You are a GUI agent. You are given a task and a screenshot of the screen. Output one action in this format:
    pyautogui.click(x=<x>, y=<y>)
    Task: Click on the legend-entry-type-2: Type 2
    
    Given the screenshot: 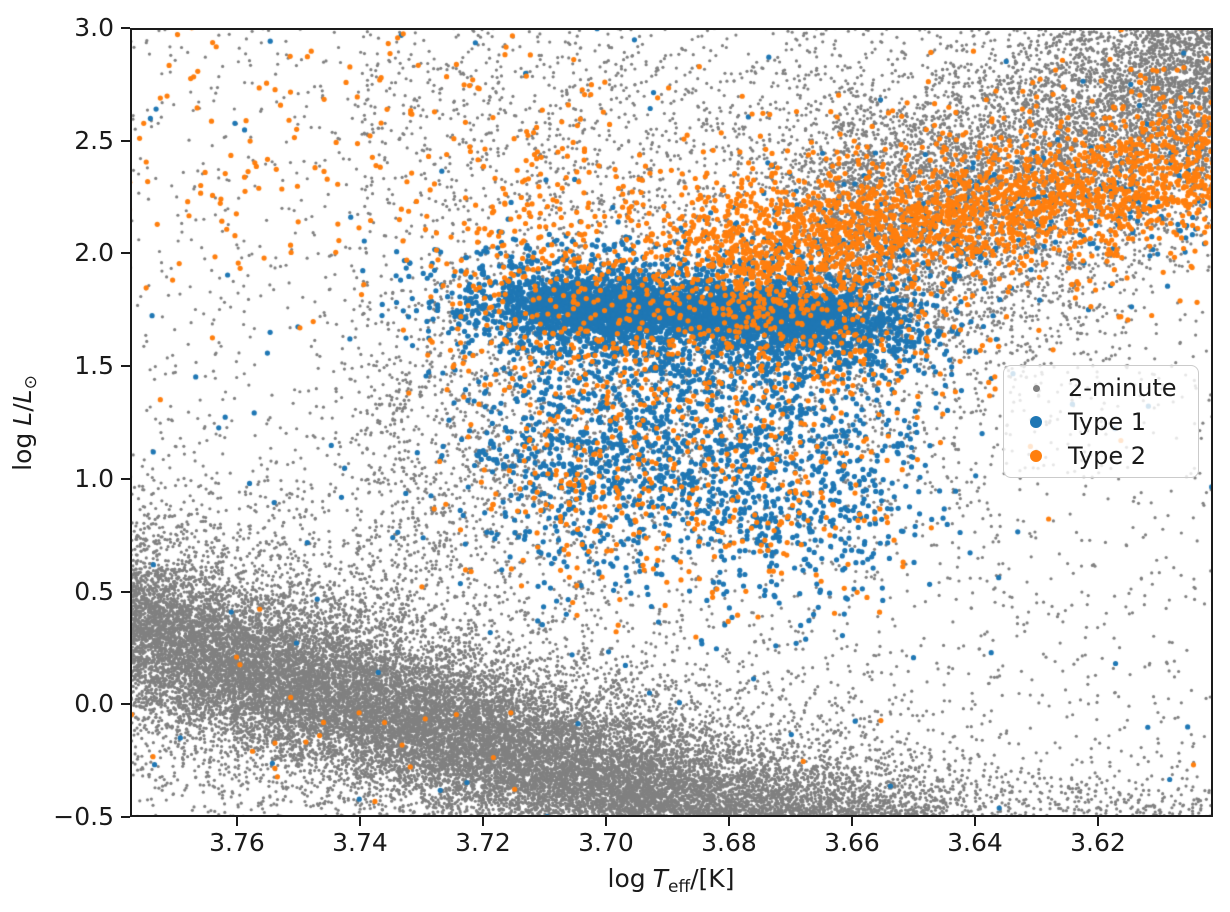 What is the action you would take?
    pyautogui.click(x=1101, y=456)
    